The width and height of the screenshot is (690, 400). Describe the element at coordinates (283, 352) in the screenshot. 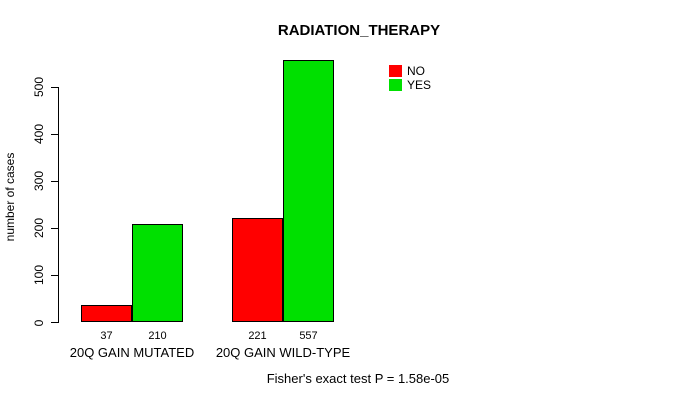

I see `category-label: 20Q GAIN WILD-TYPE` at that location.